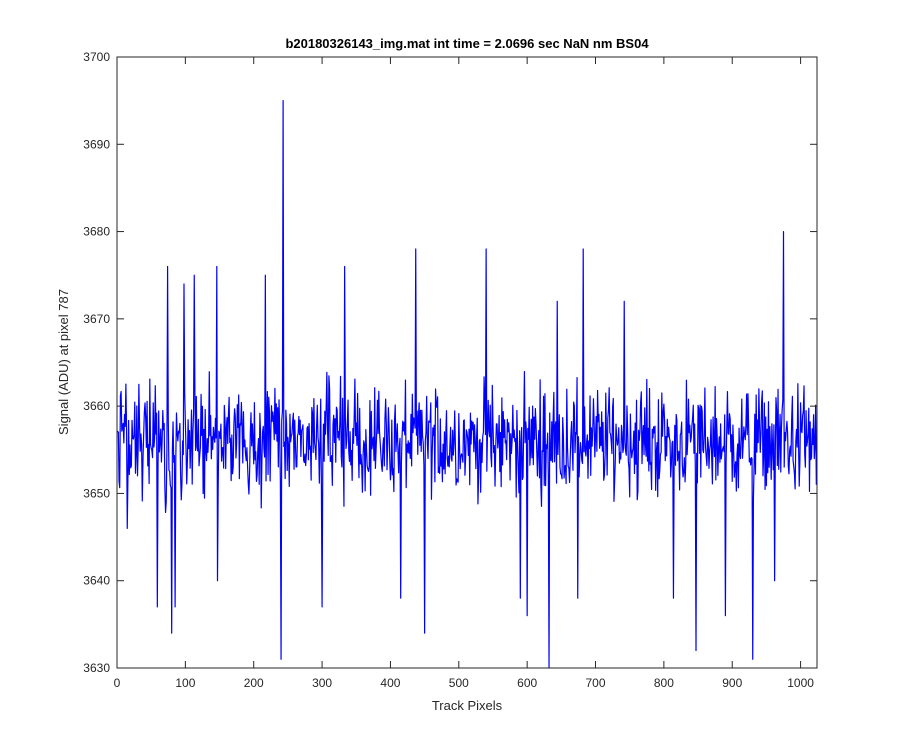 The height and width of the screenshot is (750, 900). I want to click on x-tick-label: 700, so click(596, 683).